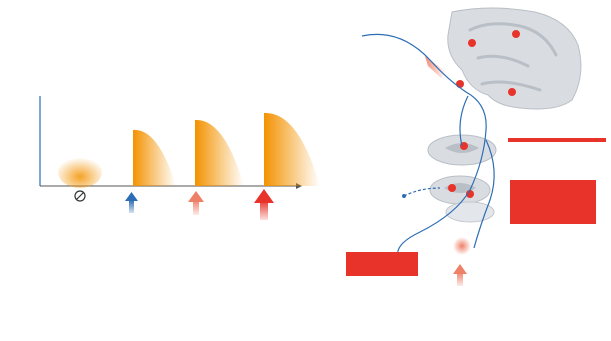  I want to click on red-label-top-right, so click(557, 140).